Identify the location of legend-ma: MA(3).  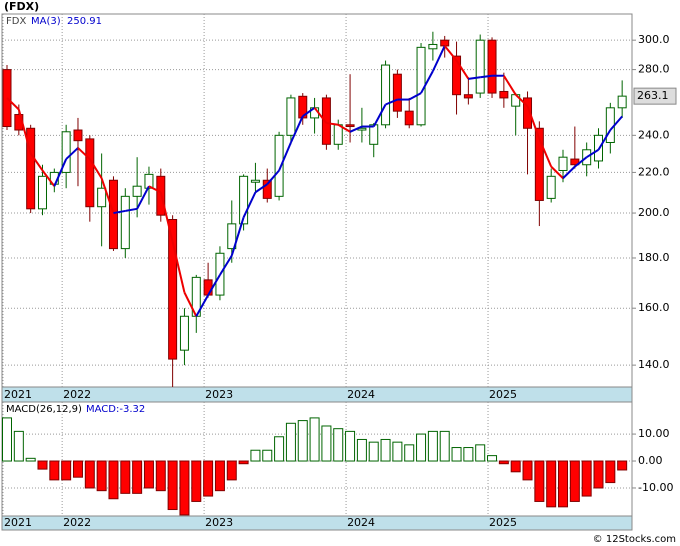
(46, 21).